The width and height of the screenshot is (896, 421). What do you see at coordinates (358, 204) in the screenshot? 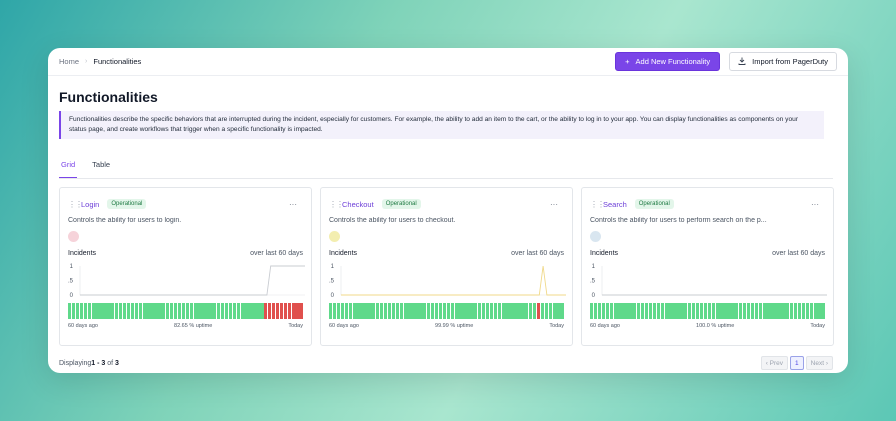
I see `functionality-name: Checkout` at bounding box center [358, 204].